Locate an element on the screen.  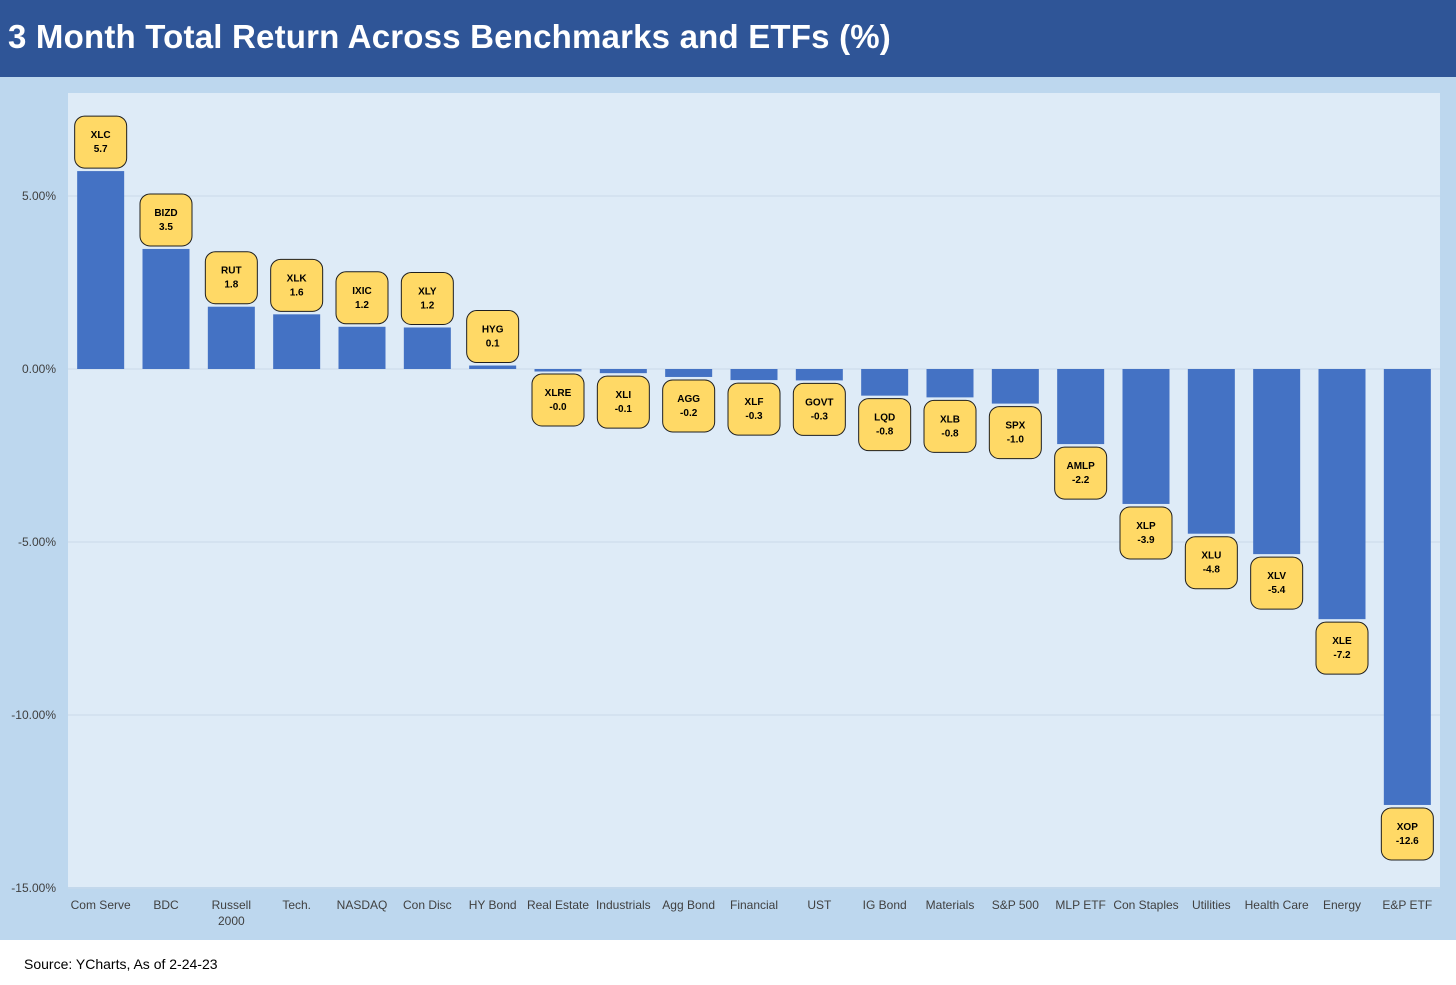
data-label: XLV -5.4 is located at coordinates (1277, 583).